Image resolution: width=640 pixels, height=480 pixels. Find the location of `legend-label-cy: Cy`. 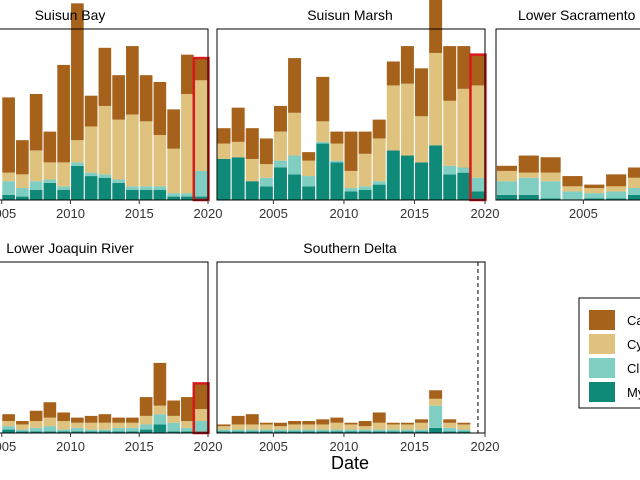

legend-label-cy: Cy is located at coordinates (633, 344).